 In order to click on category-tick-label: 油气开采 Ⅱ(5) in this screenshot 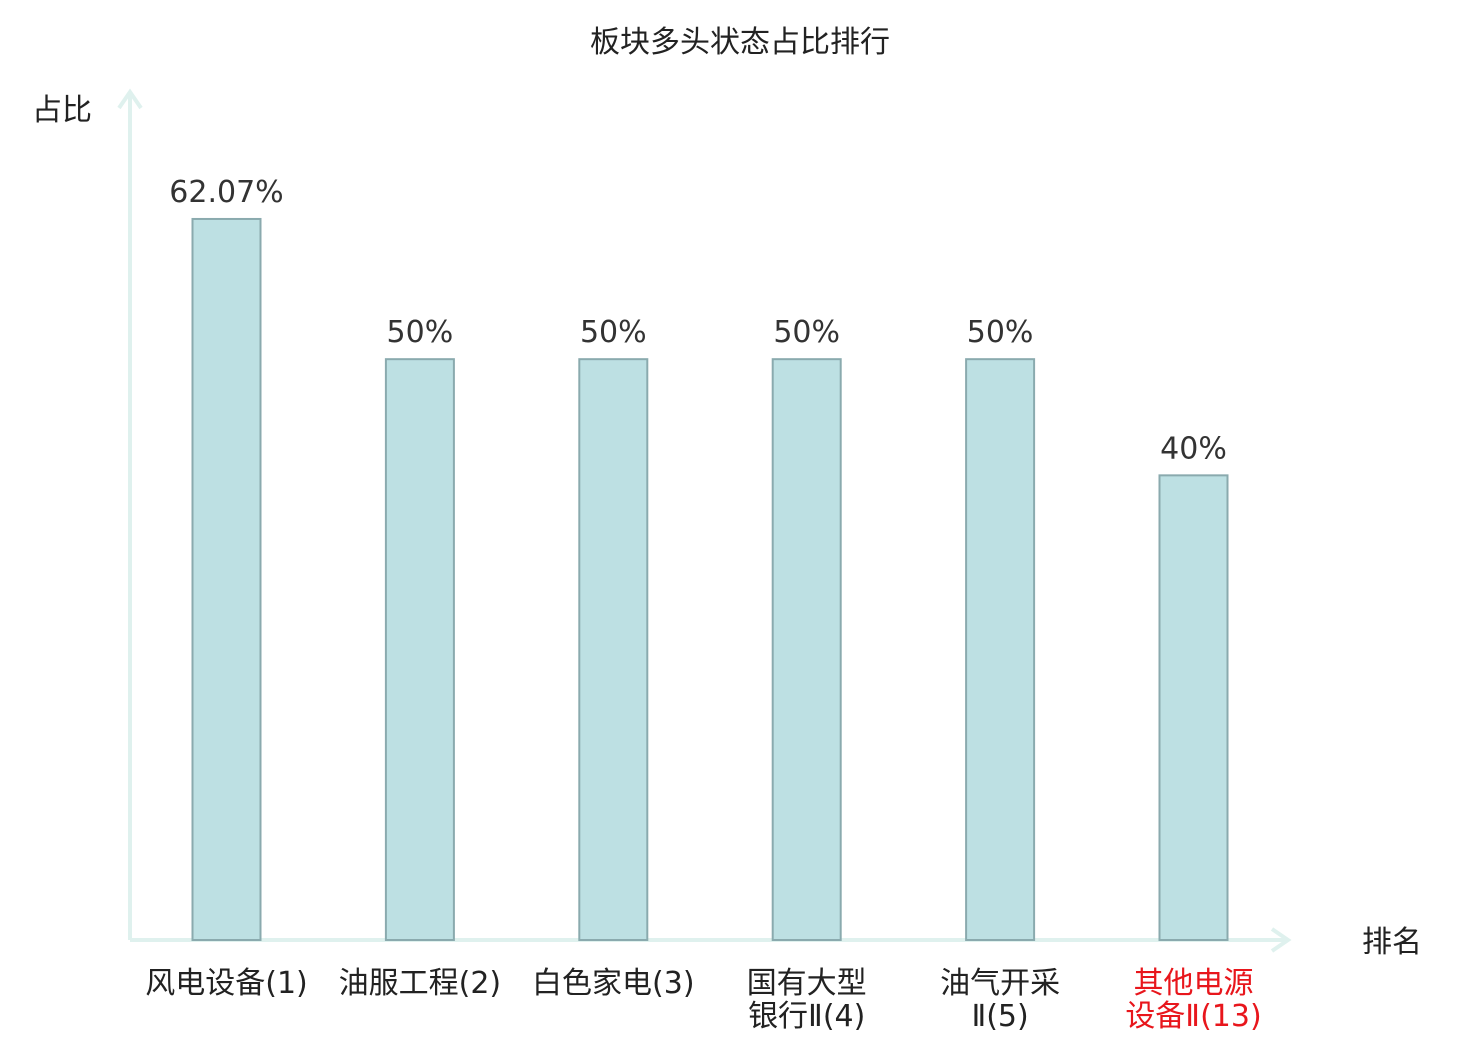, I will do `click(1000, 1000)`.